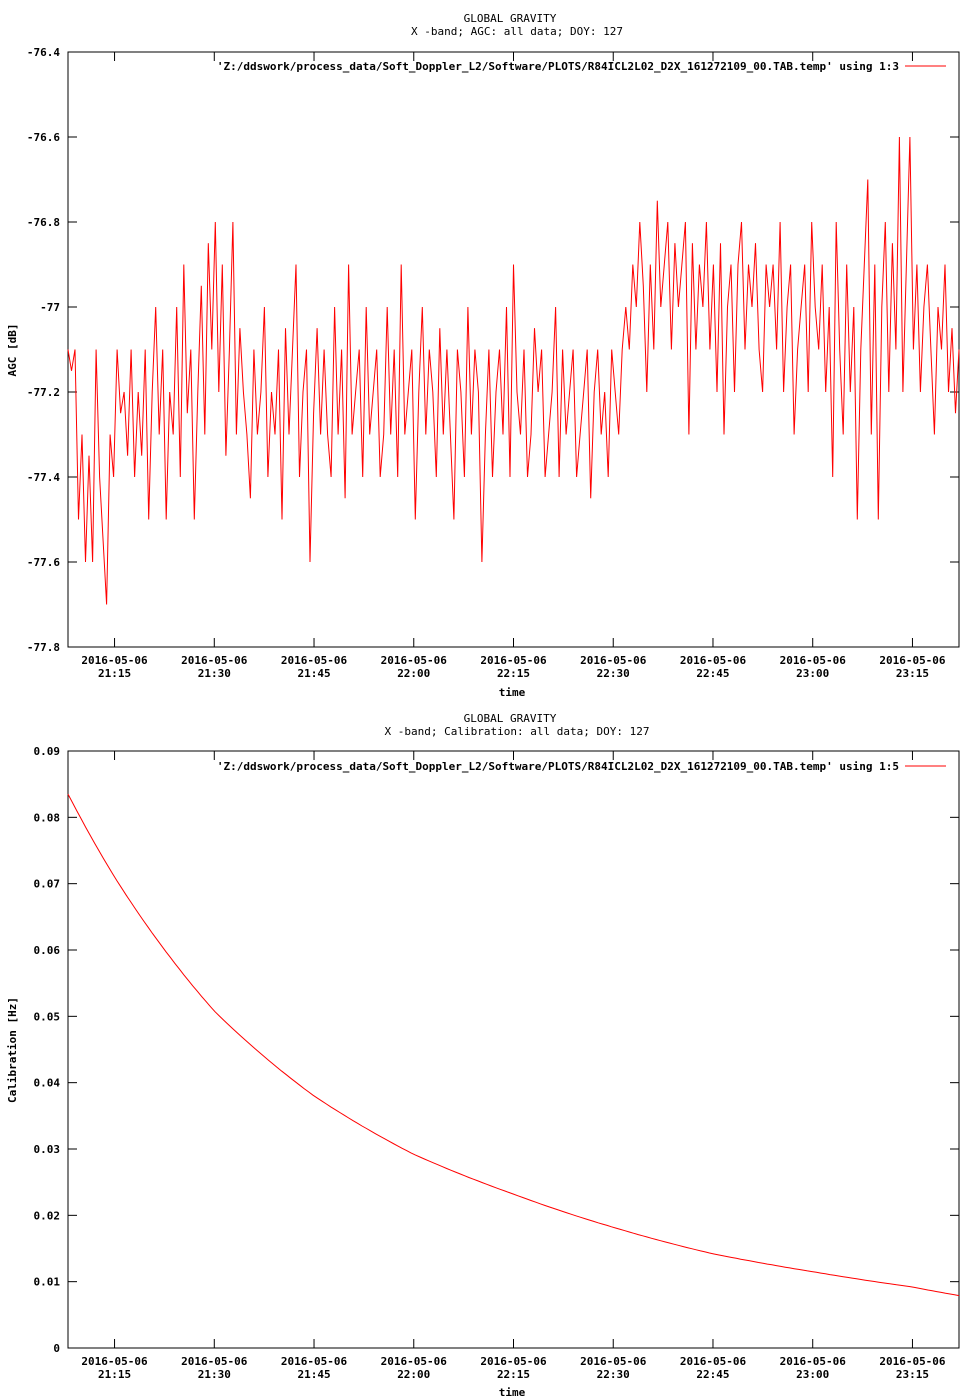 This screenshot has height=1400, width=980. Describe the element at coordinates (50, 307) in the screenshot. I see `y-tick-label: -77` at that location.